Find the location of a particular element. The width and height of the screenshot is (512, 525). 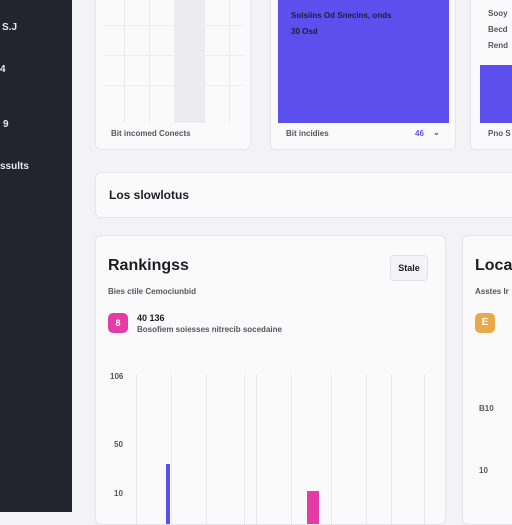

axis-label: 50 is located at coordinates (118, 444).